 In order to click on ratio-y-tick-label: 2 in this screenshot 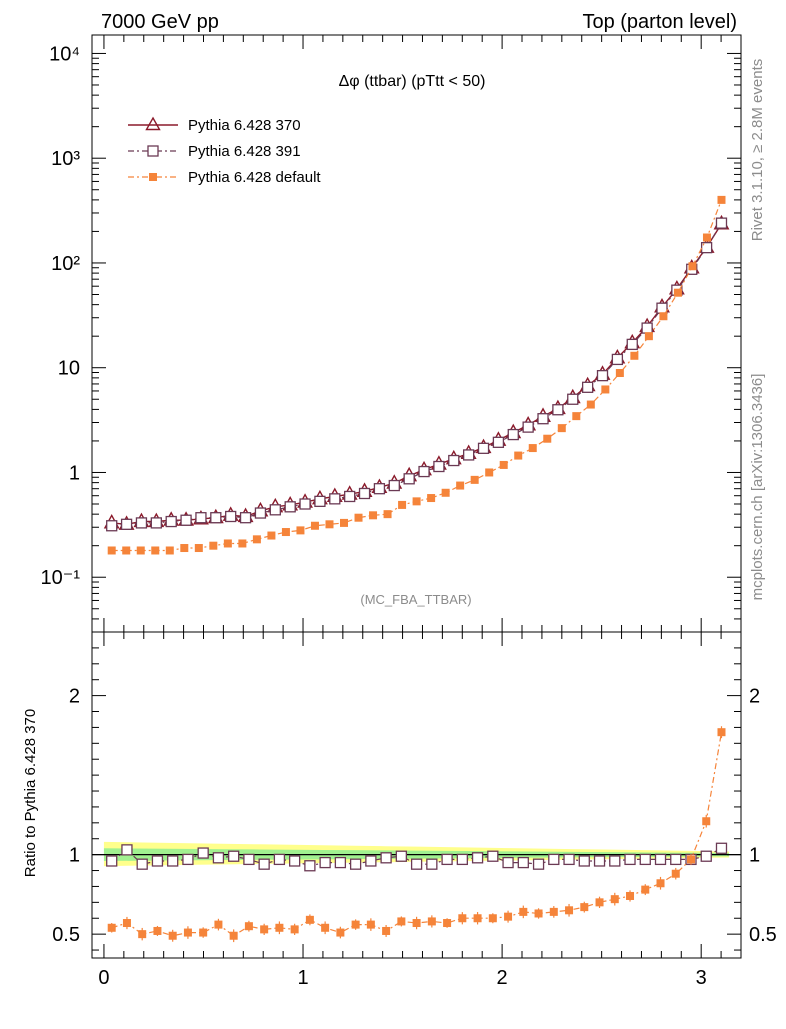, I will do `click(74, 697)`.